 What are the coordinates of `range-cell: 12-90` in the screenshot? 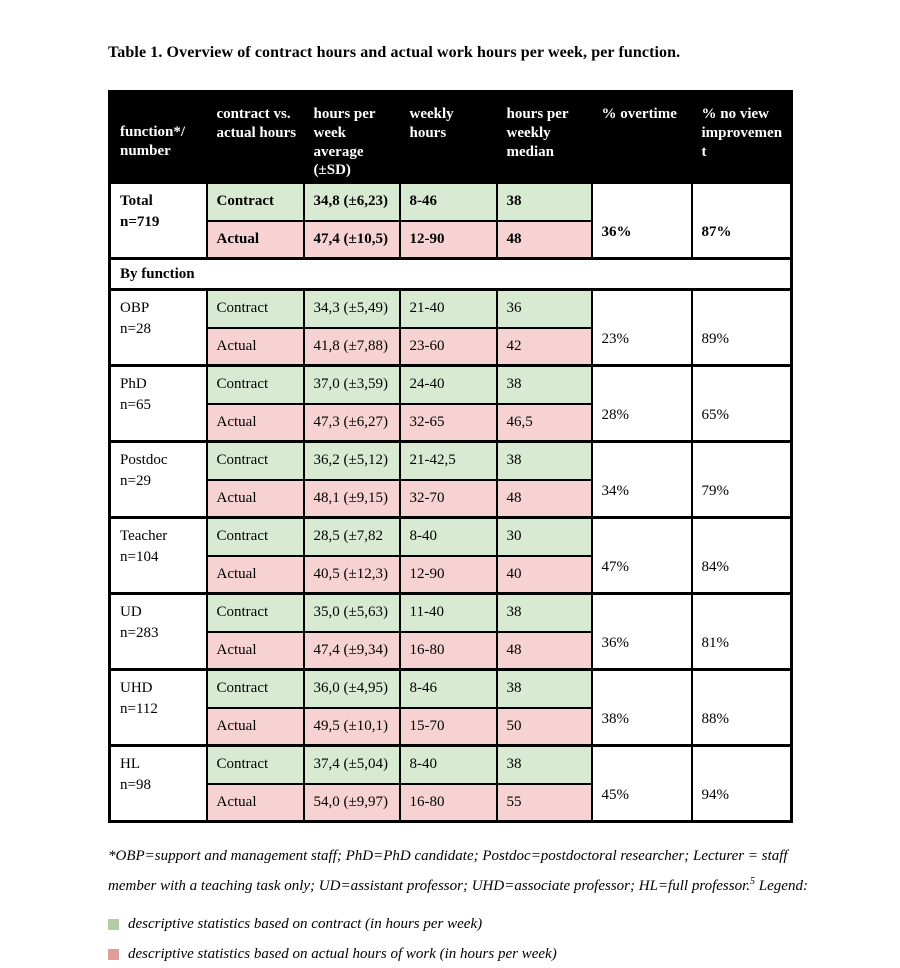 It's located at (448, 239).